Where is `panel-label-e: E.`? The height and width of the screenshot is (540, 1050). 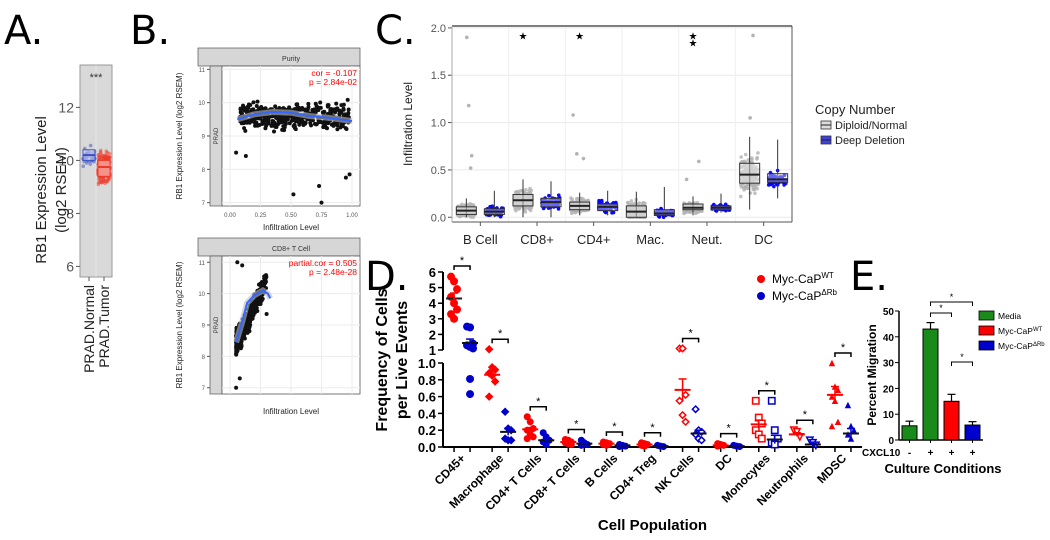 panel-label-e: E. is located at coordinates (869, 277).